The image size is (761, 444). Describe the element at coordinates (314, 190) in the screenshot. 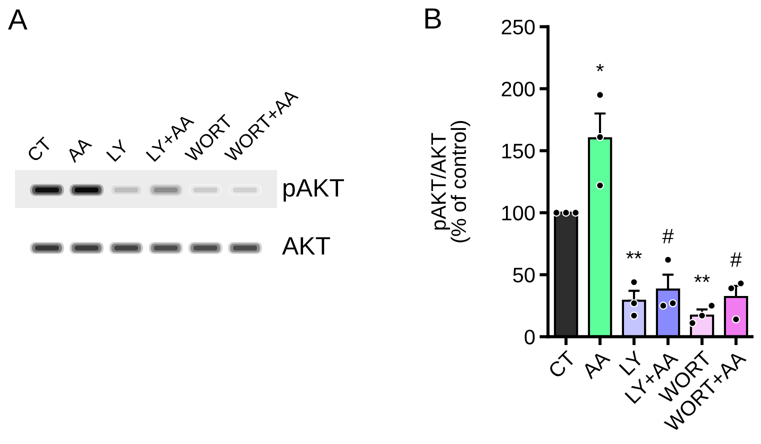

I see `text: pAKT` at that location.